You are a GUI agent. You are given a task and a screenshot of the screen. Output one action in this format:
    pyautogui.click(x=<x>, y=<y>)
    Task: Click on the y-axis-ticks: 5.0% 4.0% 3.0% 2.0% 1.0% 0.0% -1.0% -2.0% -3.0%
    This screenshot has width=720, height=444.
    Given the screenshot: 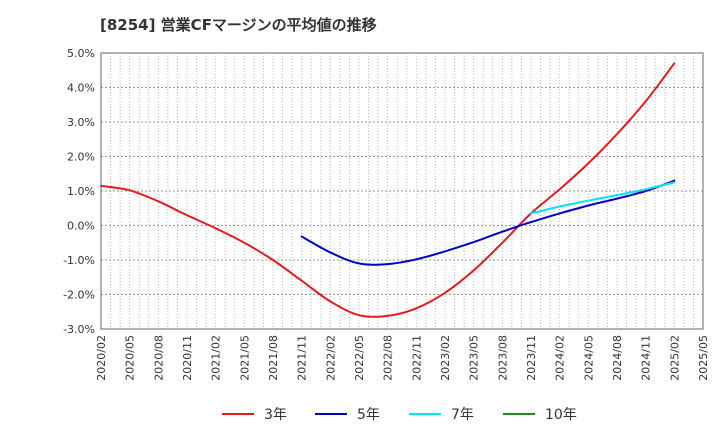 What is the action you would take?
    pyautogui.click(x=79, y=191)
    